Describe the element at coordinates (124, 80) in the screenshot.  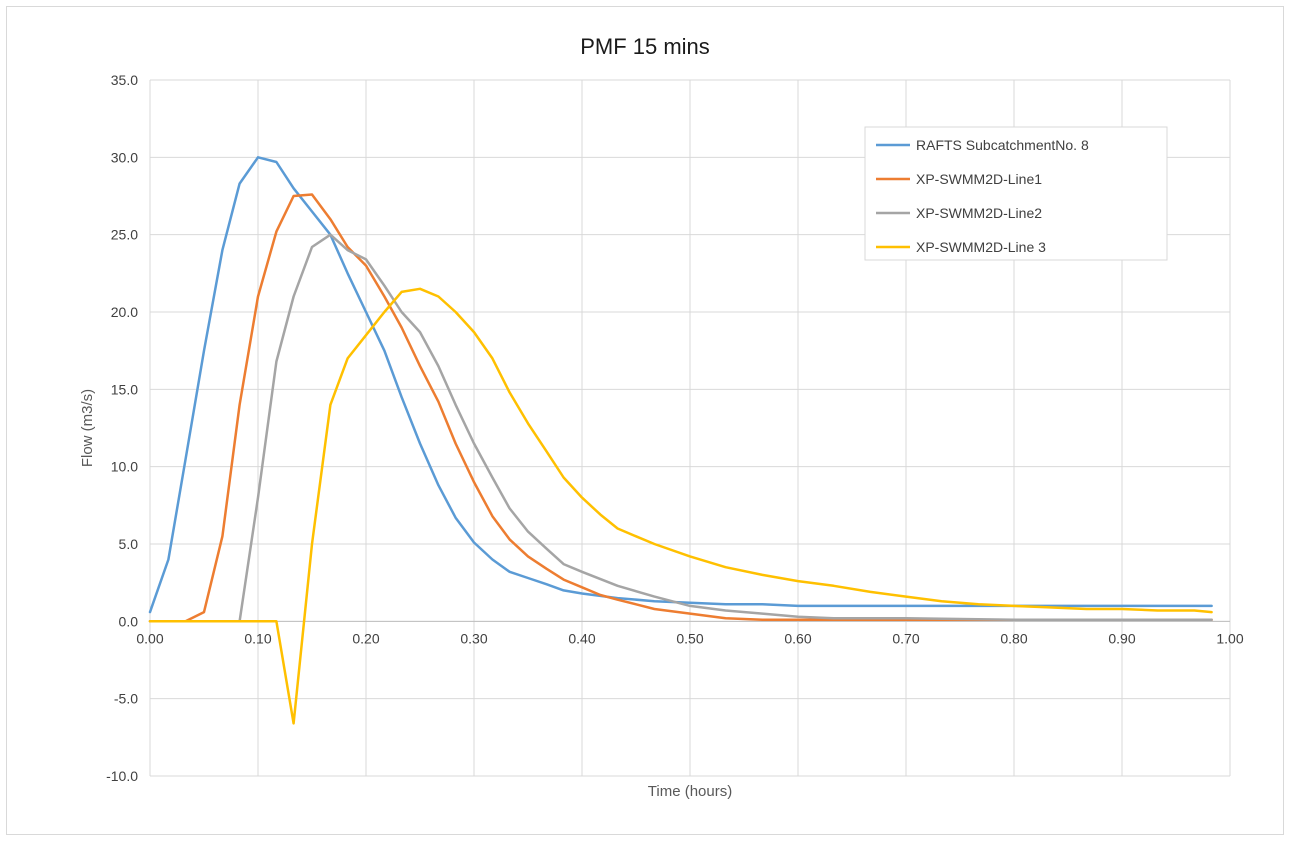
I see `y-tick-label: 35.0` at that location.